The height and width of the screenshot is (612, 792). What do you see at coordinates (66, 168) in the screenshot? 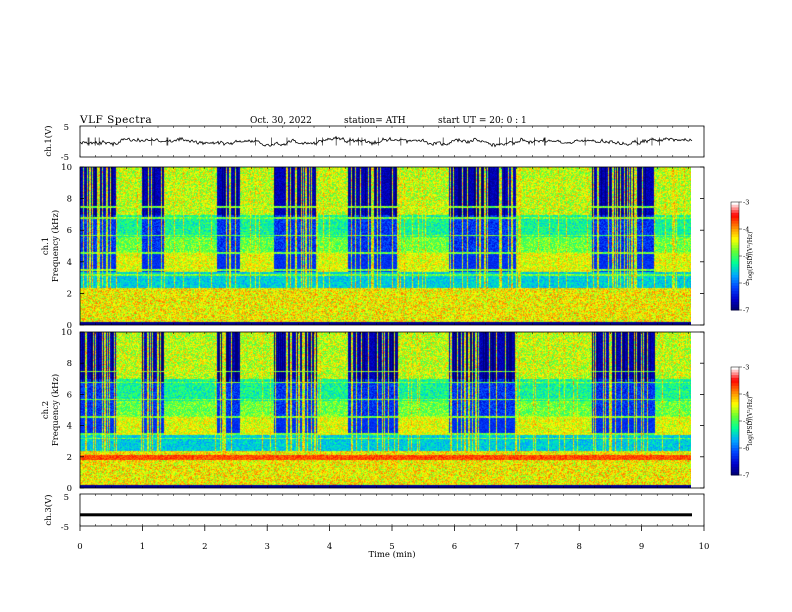
I see `freq-tick-label: 10` at bounding box center [66, 168].